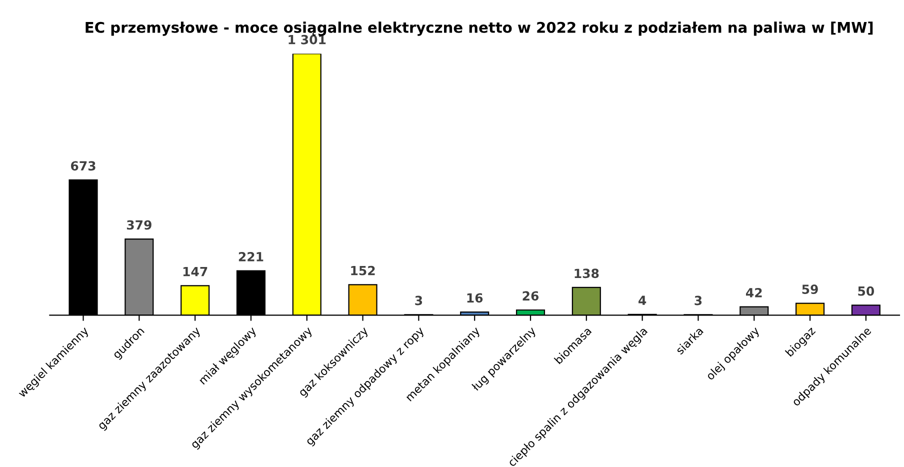 The width and height of the screenshot is (904, 467). Describe the element at coordinates (251, 257) in the screenshot. I see `data-label: 221` at that location.